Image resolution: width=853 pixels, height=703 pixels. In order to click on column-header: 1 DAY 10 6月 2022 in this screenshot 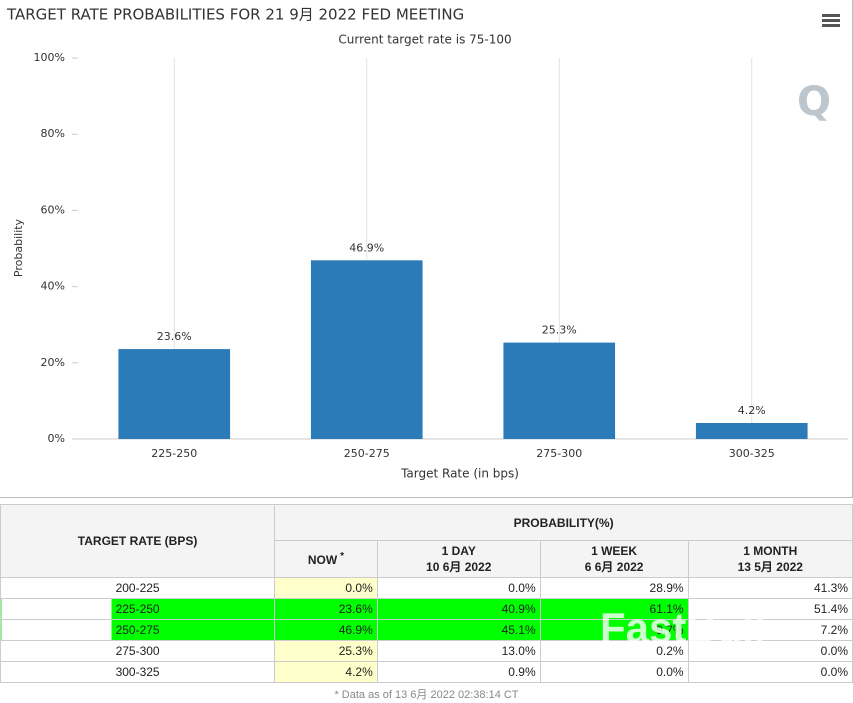, I will do `click(458, 559)`.